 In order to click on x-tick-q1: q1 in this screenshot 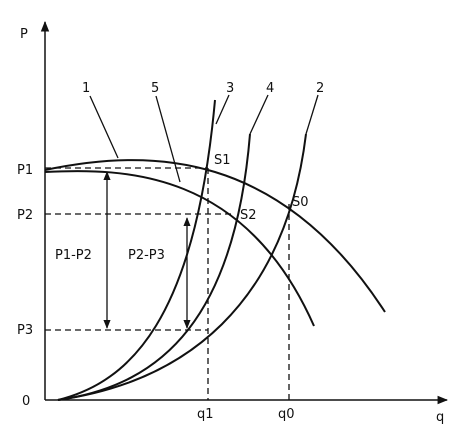, I will do `click(205, 414)`.